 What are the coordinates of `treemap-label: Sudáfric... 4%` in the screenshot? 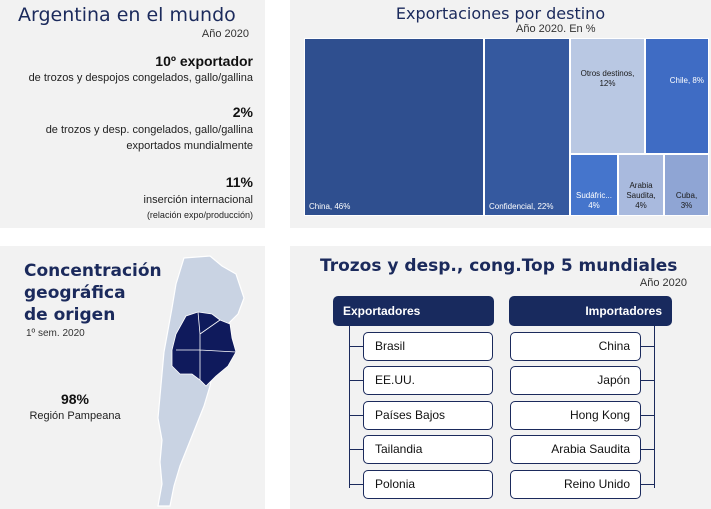 It's located at (593, 200).